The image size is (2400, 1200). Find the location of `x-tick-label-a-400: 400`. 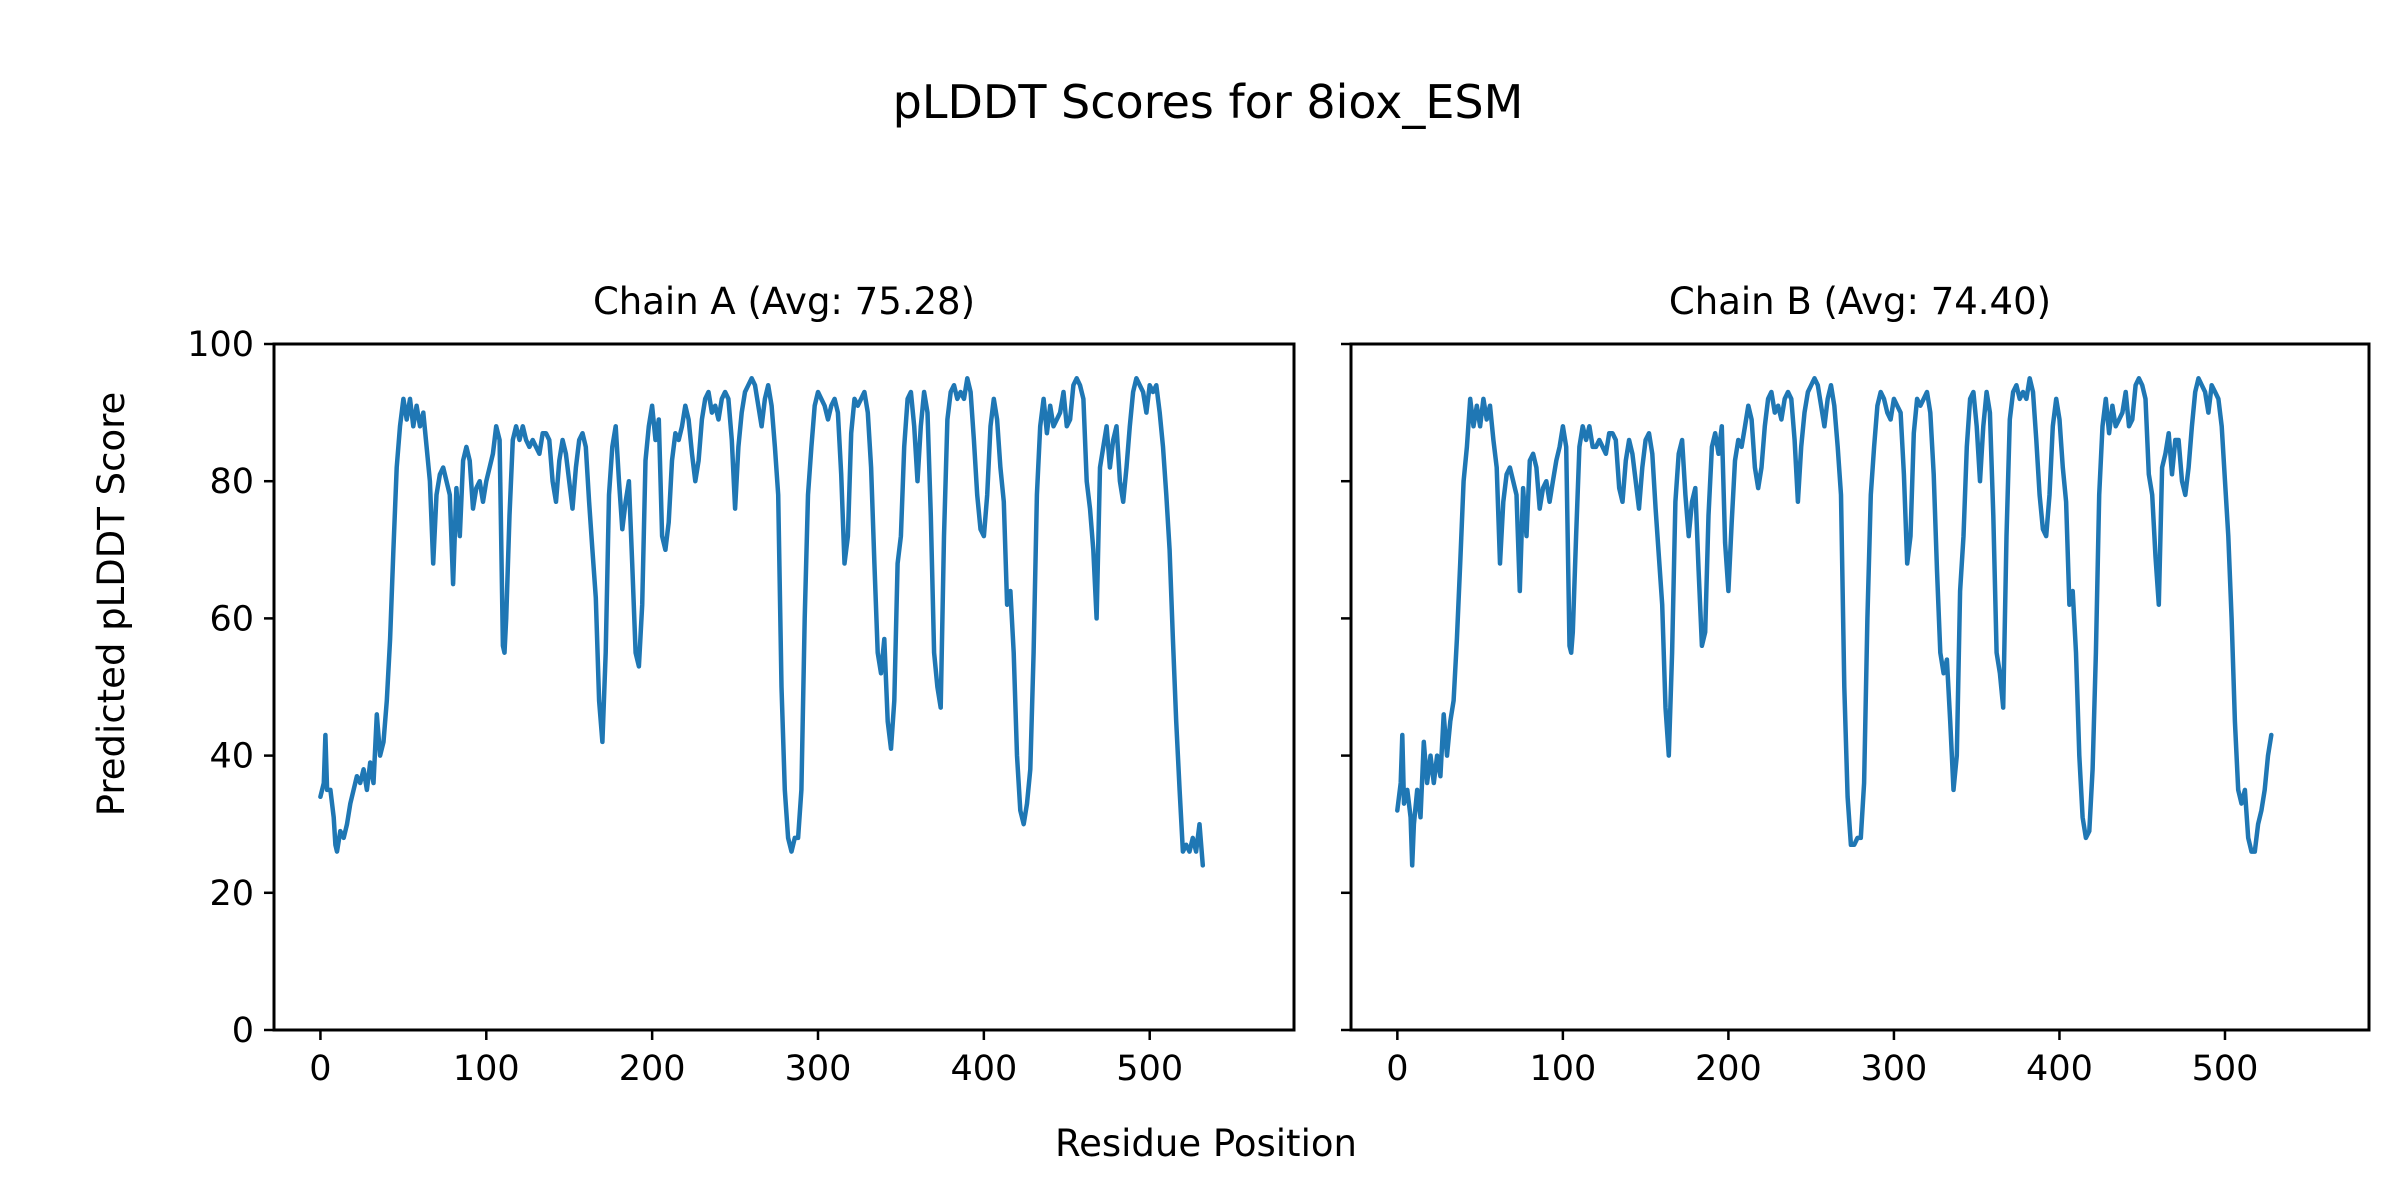

x-tick-label-a-400: 400 is located at coordinates (983, 1069).